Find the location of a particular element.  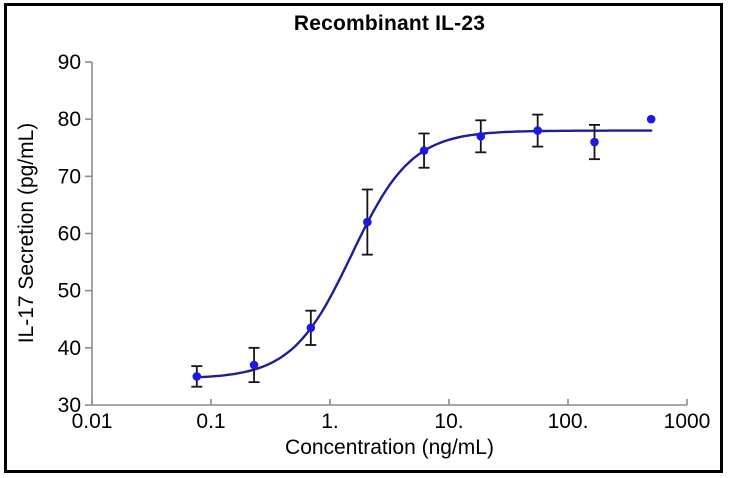

y-tick-label: 50 is located at coordinates (69, 291).